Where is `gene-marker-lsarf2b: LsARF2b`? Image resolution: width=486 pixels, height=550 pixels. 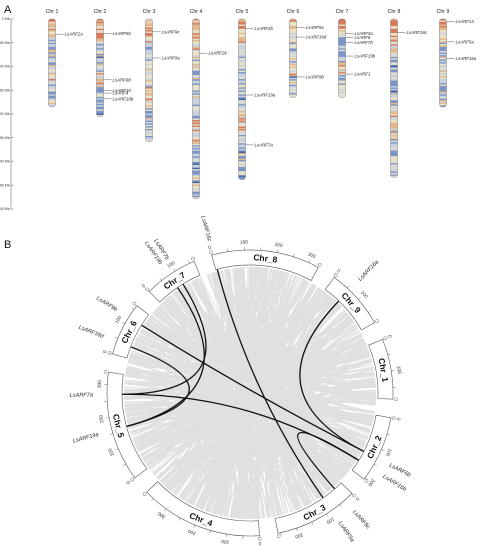 gene-marker-lsarf2b: LsARF2b is located at coordinates (259, 28).